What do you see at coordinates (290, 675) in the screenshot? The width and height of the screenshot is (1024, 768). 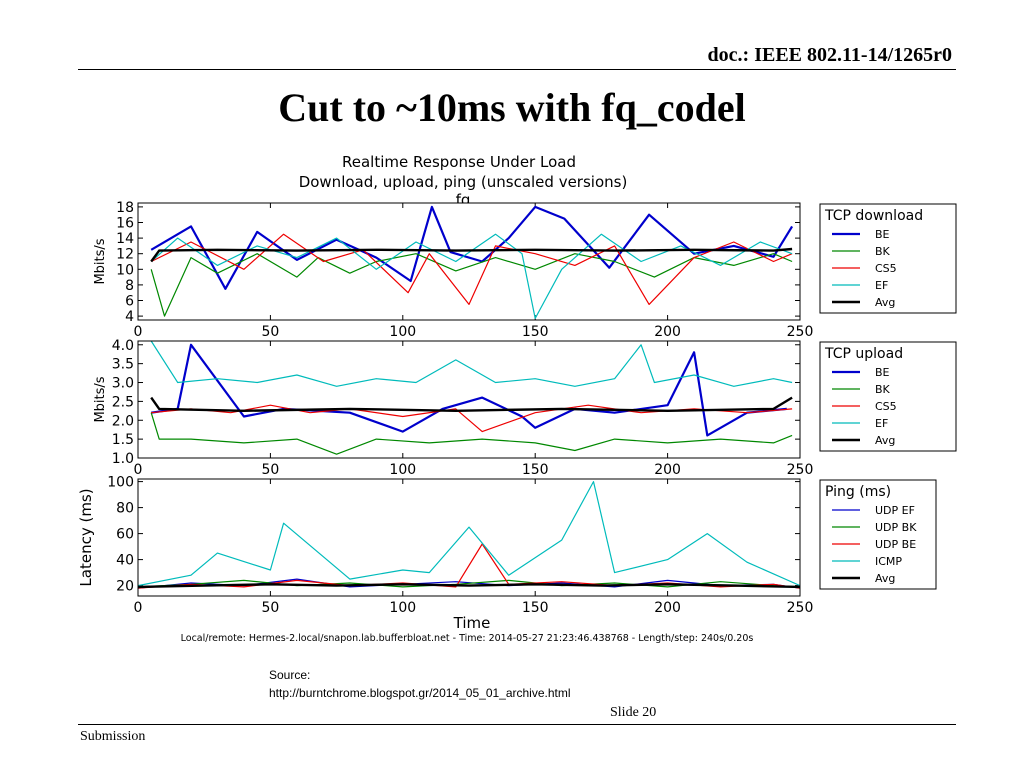 I see `source-label: Source:` at bounding box center [290, 675].